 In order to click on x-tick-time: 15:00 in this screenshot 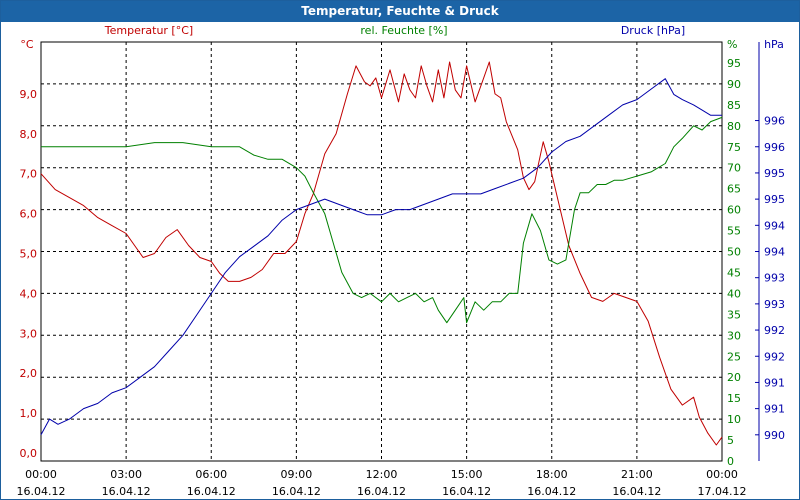, I will do `click(467, 474)`.